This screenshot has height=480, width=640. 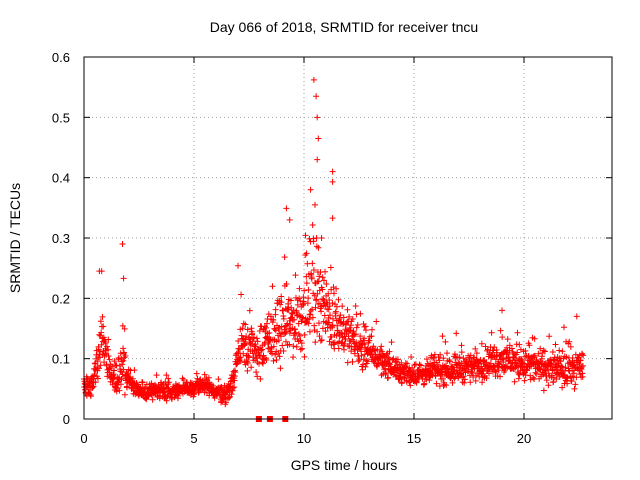 I want to click on y-tick-label: 0.3, so click(x=61, y=238).